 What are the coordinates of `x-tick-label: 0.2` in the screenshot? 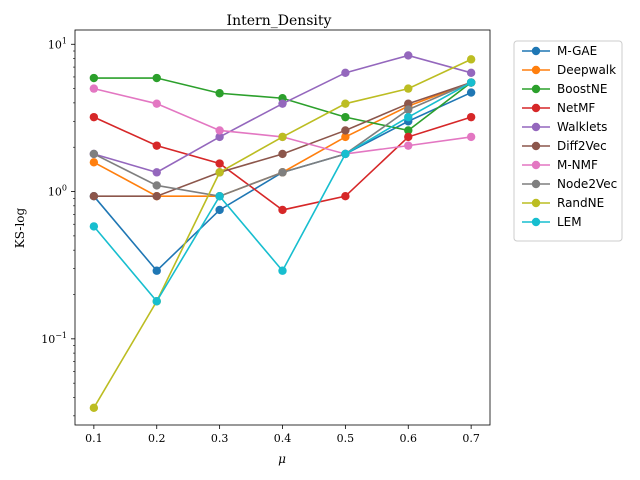 It's located at (157, 438).